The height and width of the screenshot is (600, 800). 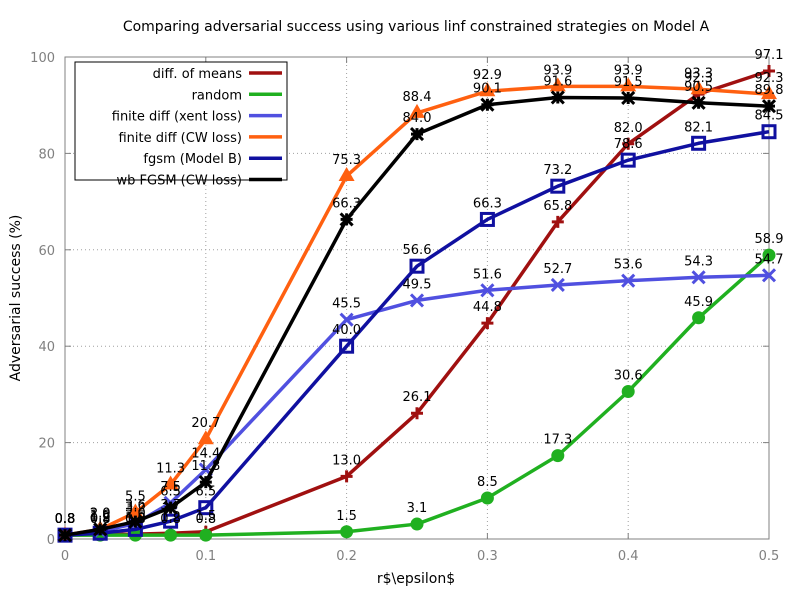 I want to click on data-label: 90.1, so click(x=487, y=89).